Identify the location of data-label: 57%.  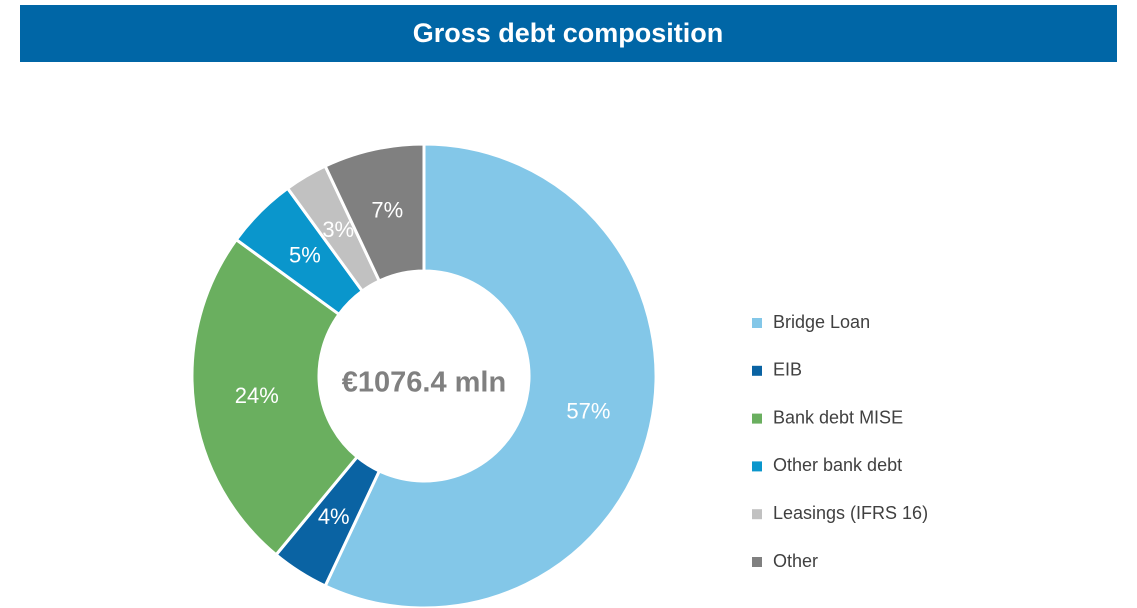
(588, 411).